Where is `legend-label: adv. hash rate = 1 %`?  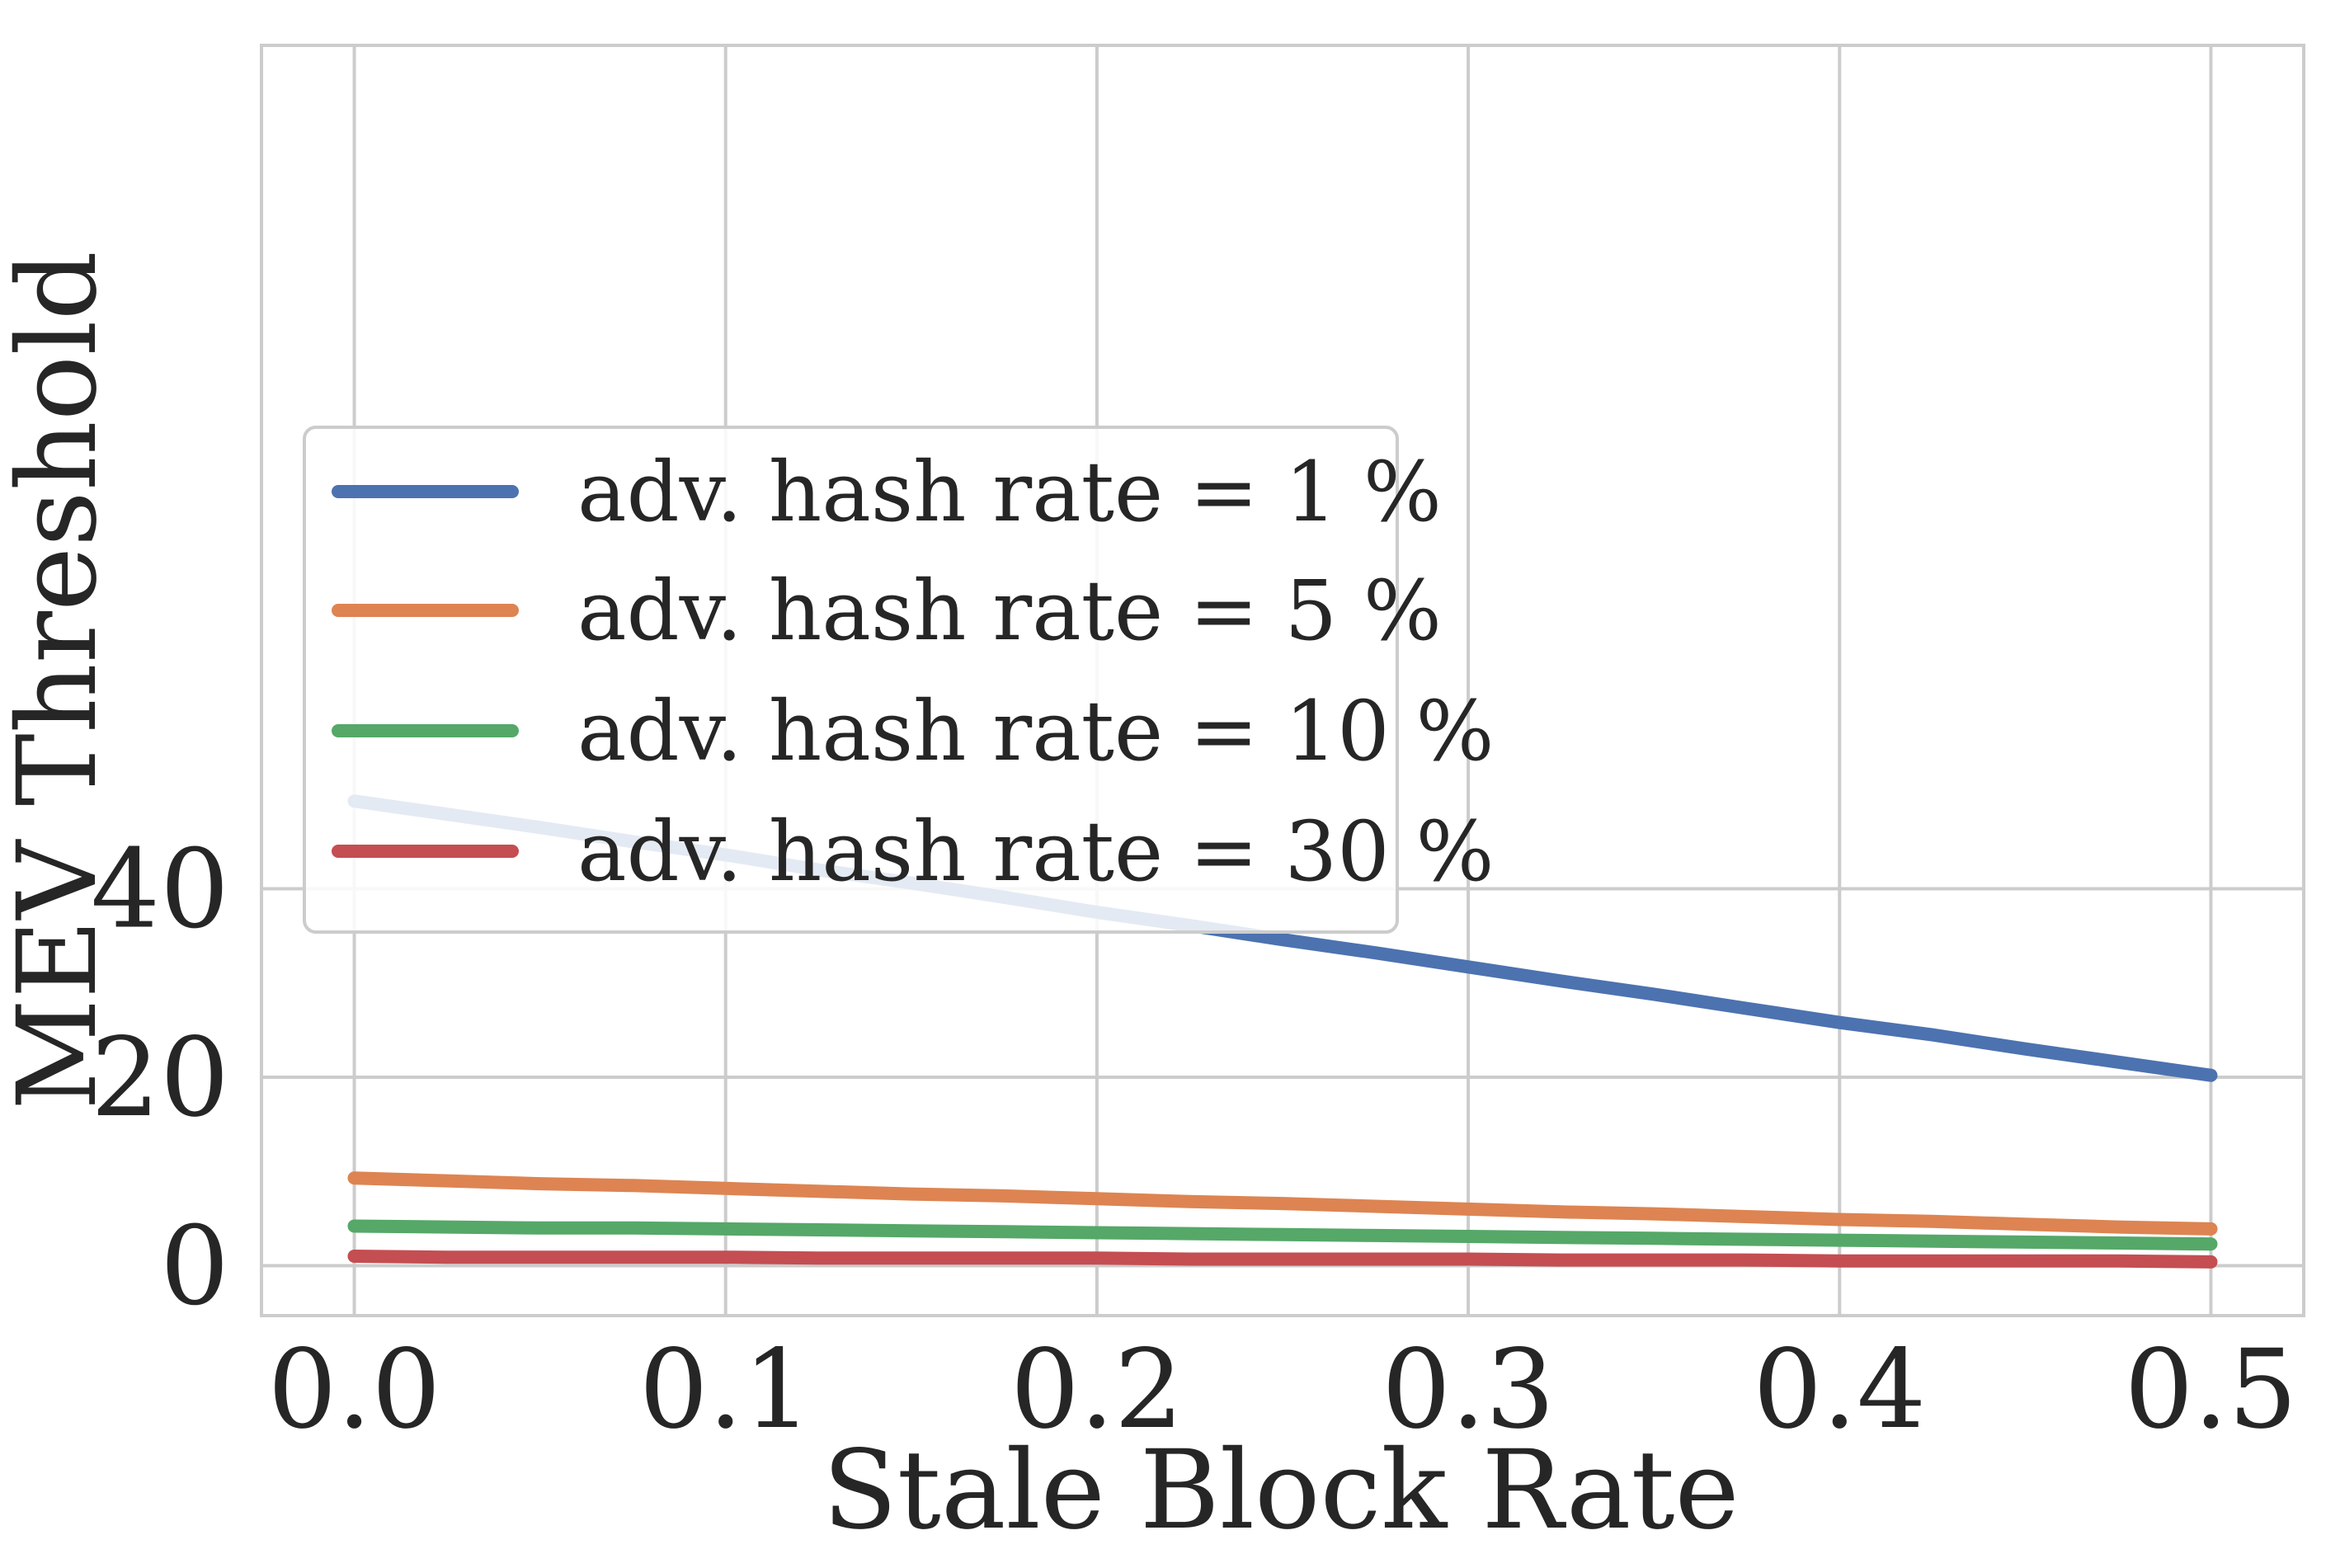
legend-label: adv. hash rate = 1 % is located at coordinates (1009, 492).